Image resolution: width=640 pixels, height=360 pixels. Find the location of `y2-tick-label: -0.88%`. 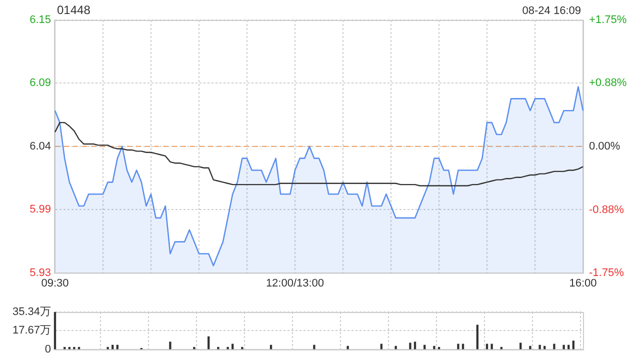

y2-tick-label: -0.88% is located at coordinates (606, 210).